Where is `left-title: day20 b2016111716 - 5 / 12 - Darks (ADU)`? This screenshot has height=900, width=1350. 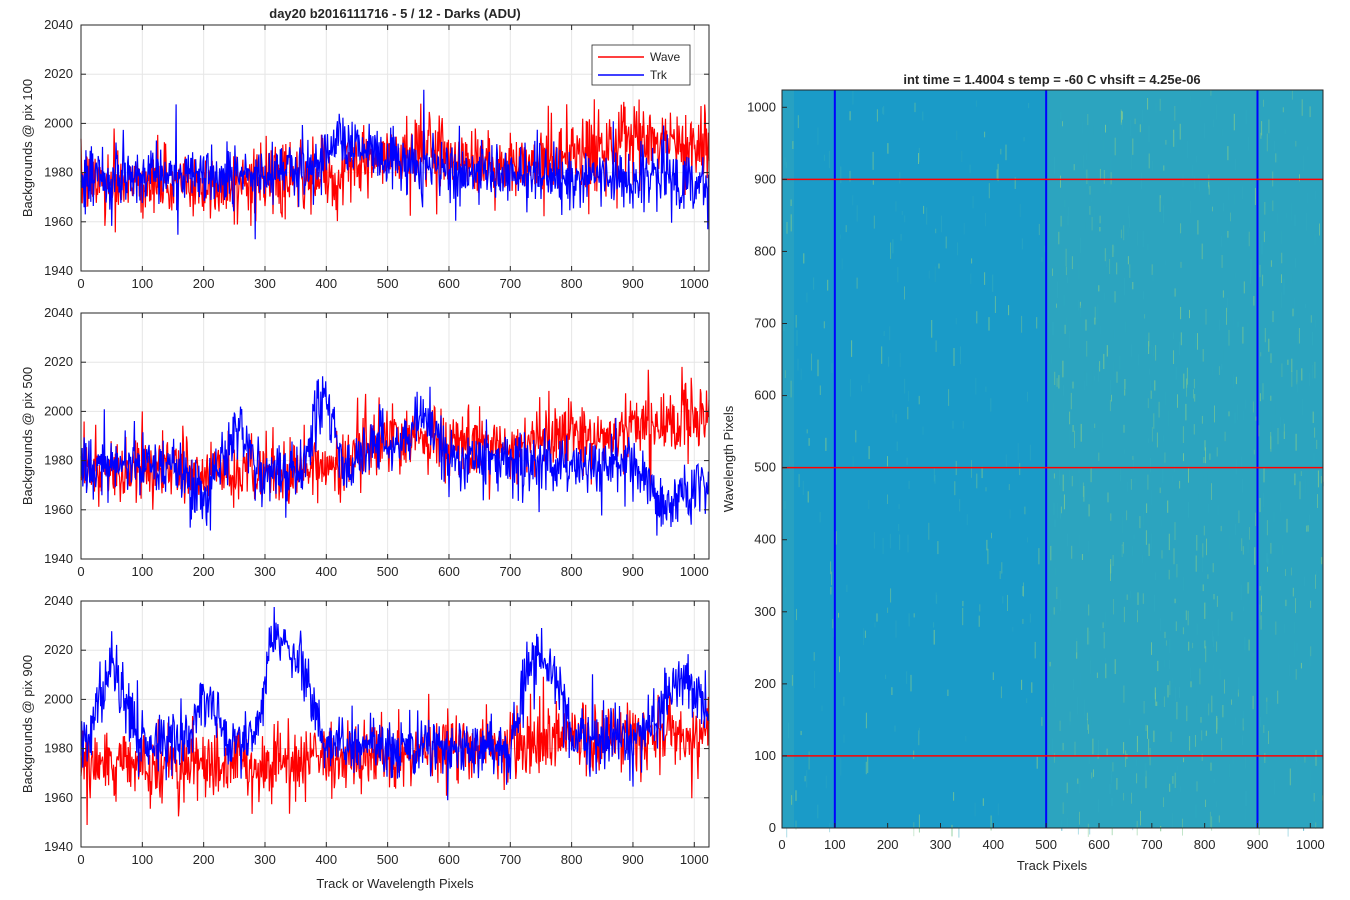 left-title: day20 b2016111716 - 5 / 12 - Darks (ADU) is located at coordinates (394, 13).